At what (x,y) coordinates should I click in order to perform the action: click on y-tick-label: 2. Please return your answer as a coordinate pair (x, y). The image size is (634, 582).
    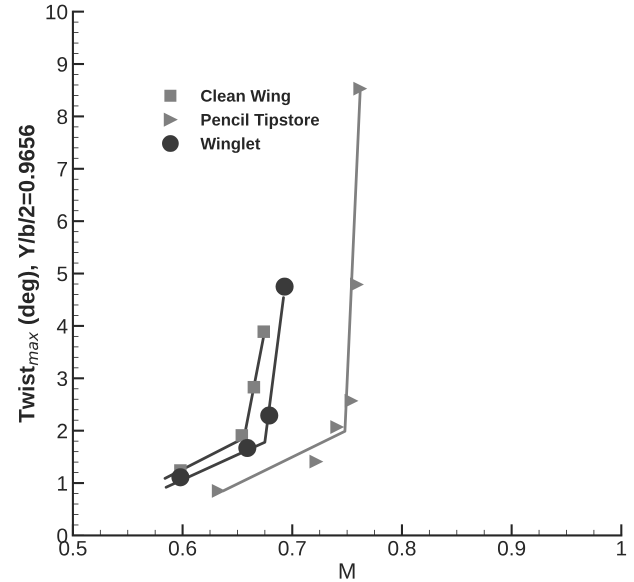
    Looking at the image, I should click on (63, 431).